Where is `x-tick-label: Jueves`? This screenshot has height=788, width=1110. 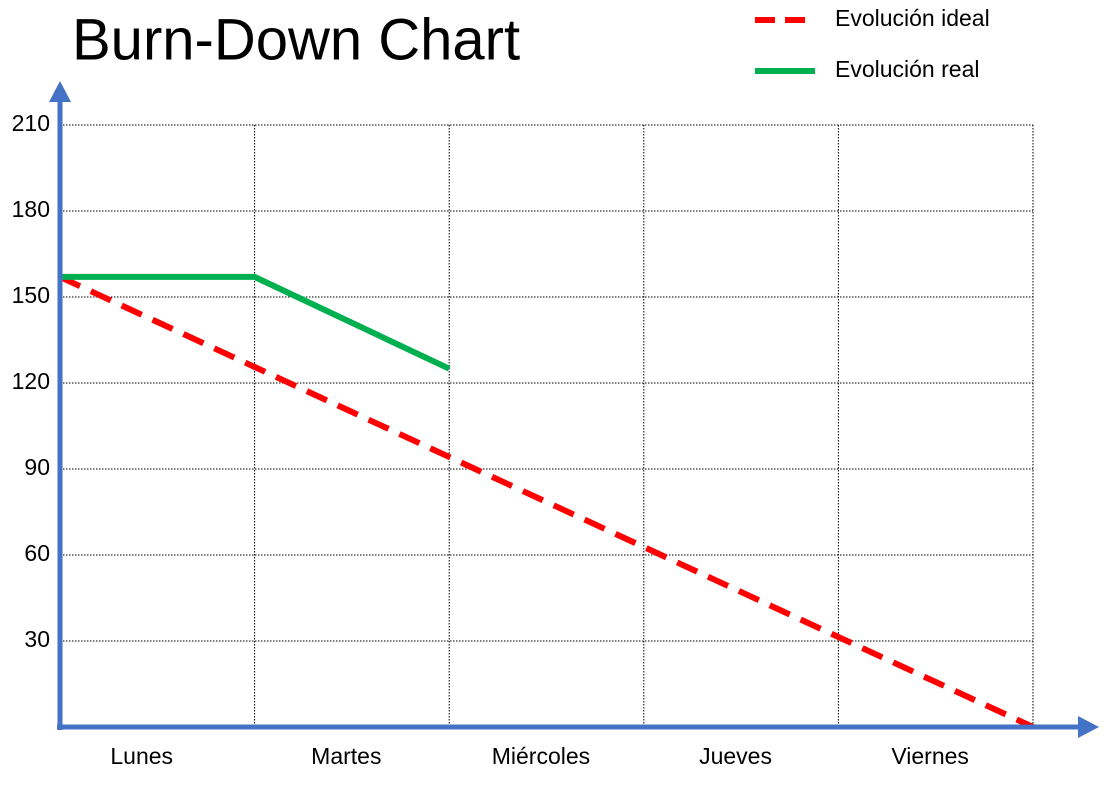
x-tick-label: Jueves is located at coordinates (735, 756).